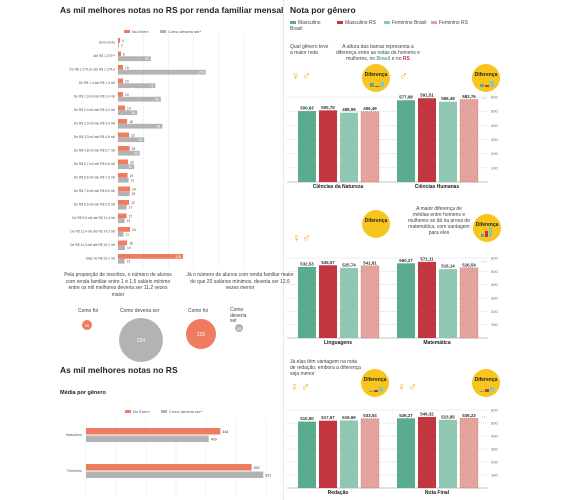  What do you see at coordinates (107, 43) in the screenshot?
I see `category-label: Sem renda` at bounding box center [107, 43].